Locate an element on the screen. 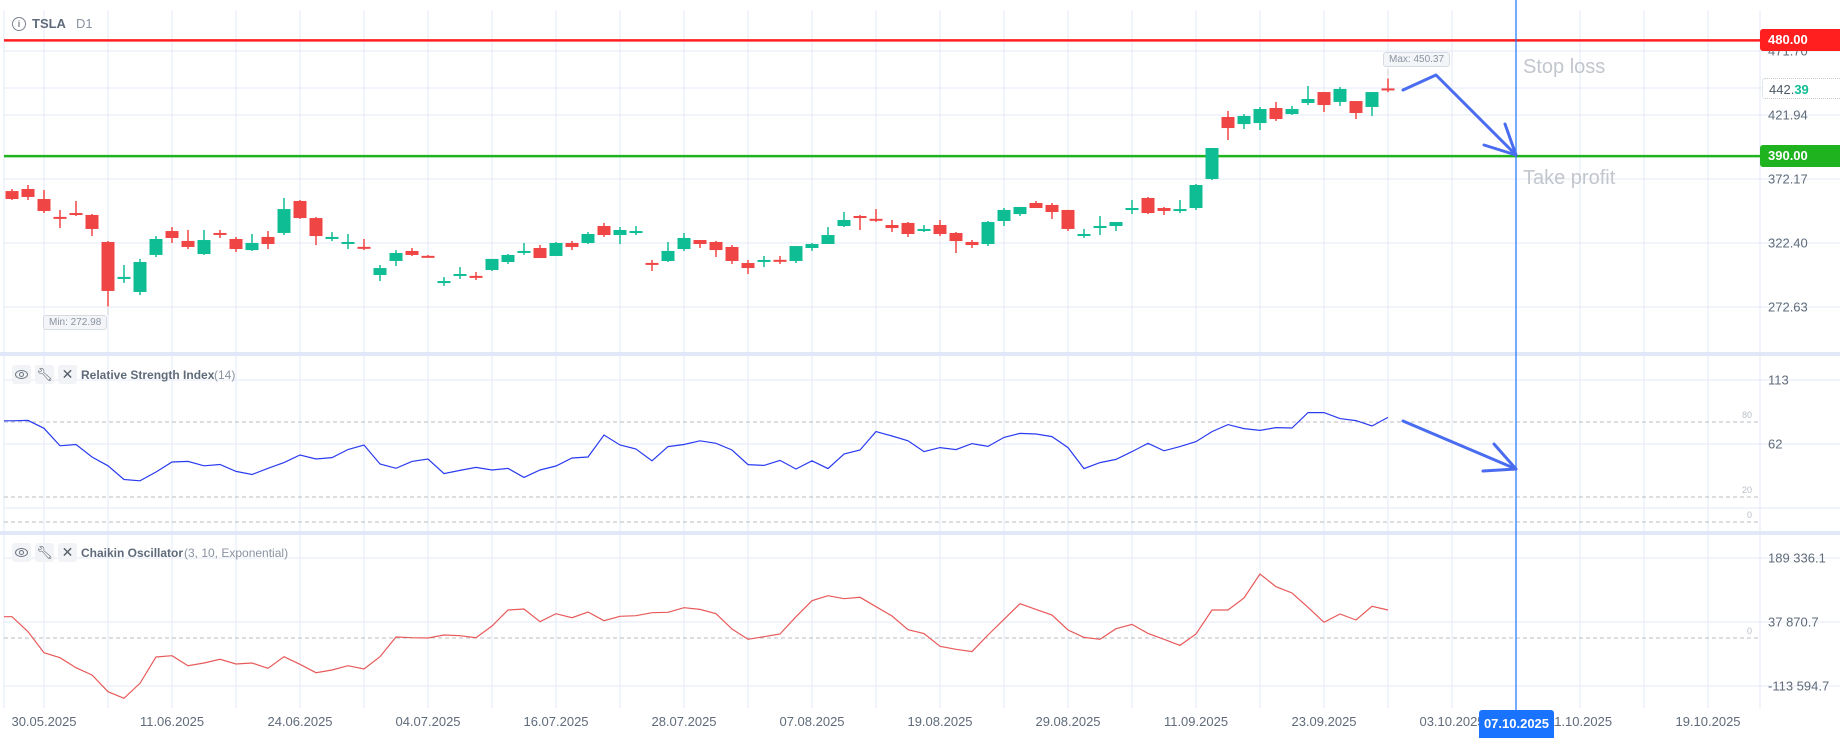 This screenshot has width=1840, height=738. price-axis-label: 421.94 is located at coordinates (1788, 115).